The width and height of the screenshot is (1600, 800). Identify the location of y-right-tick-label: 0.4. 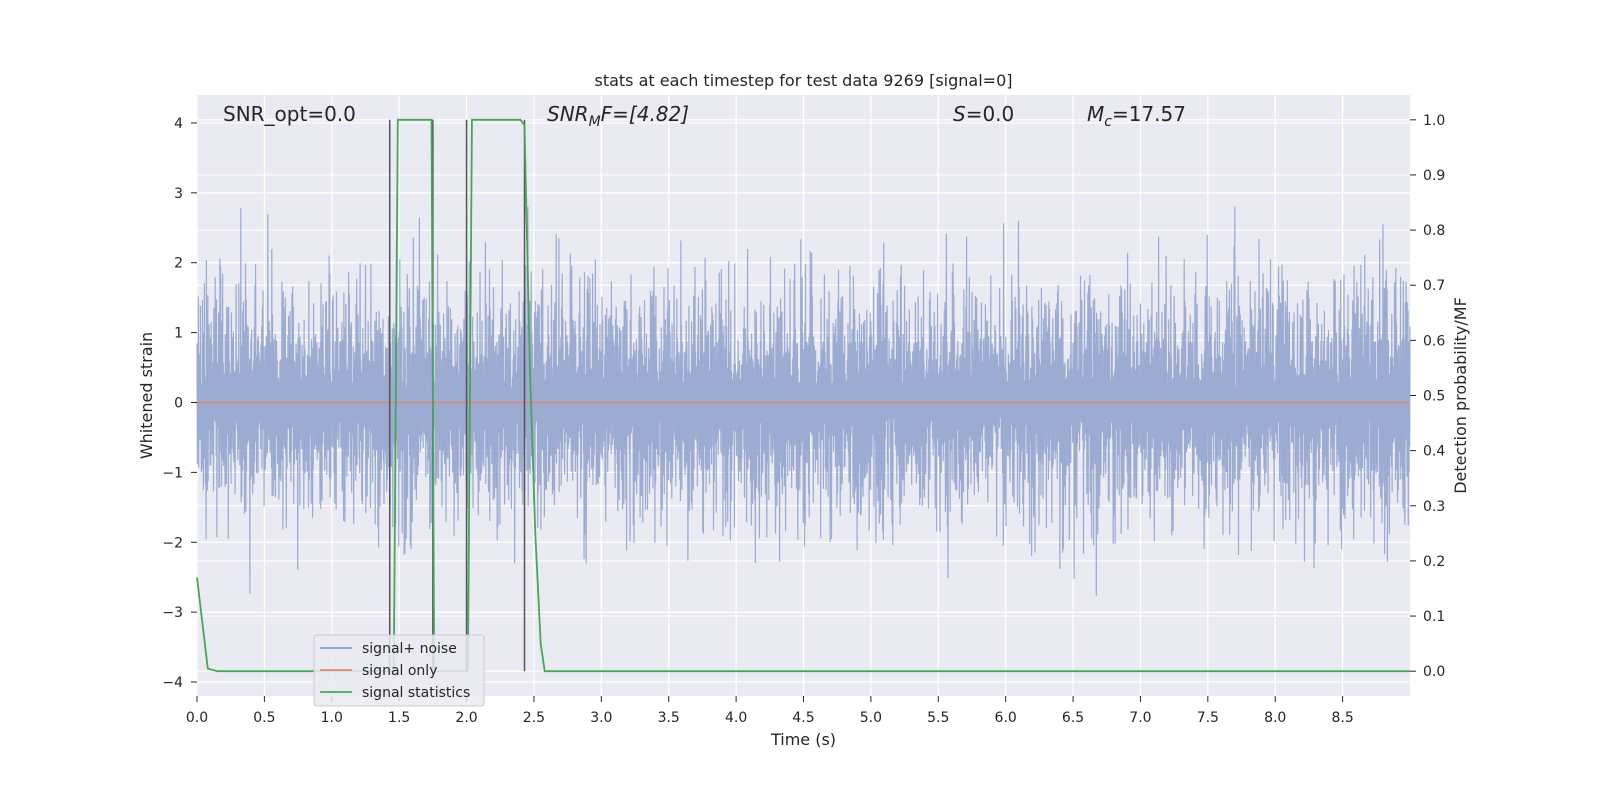
(1434, 452).